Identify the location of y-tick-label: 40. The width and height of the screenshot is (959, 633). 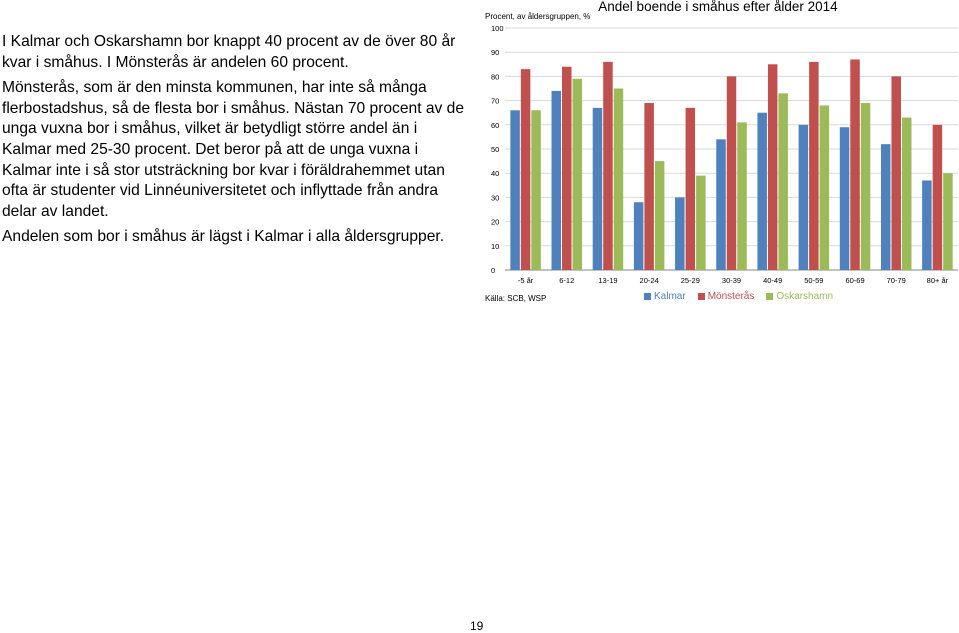
(495, 173).